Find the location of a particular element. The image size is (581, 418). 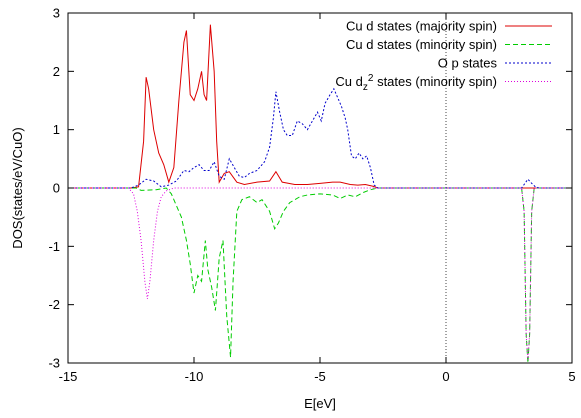

legend-label-1: Cu d states (majority spin) is located at coordinates (421, 26).